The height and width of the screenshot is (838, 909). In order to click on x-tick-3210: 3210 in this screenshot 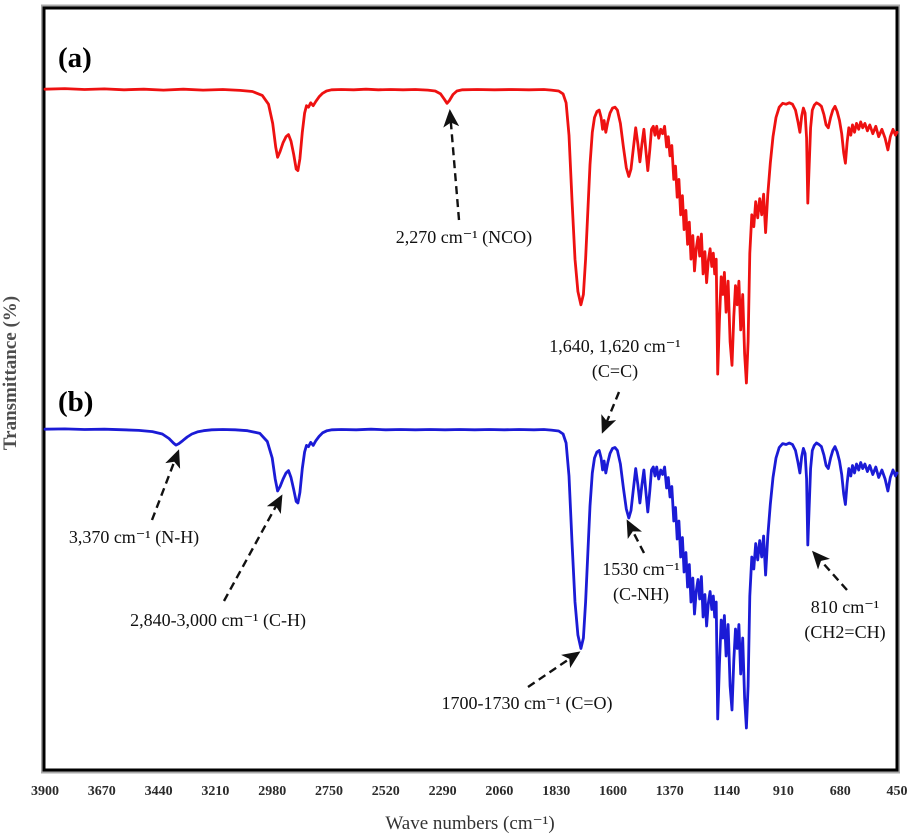, I will do `click(215, 791)`.